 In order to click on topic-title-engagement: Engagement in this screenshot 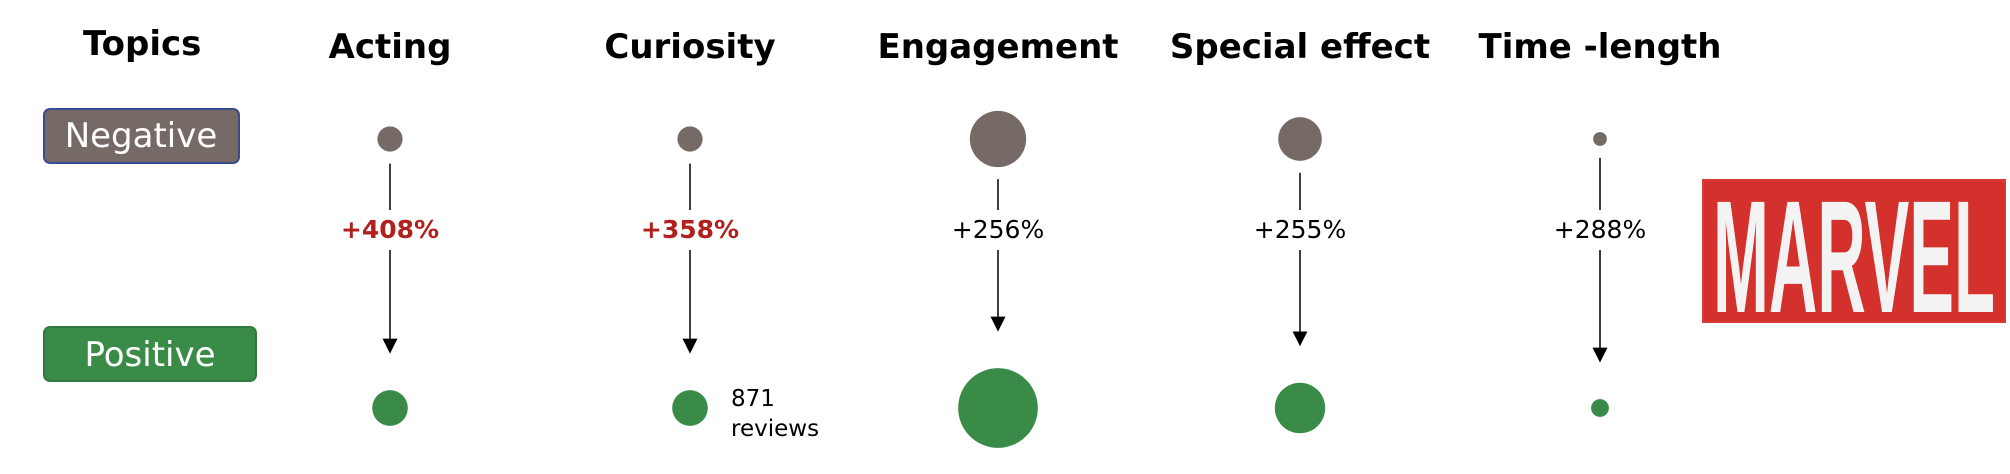, I will do `click(997, 47)`.